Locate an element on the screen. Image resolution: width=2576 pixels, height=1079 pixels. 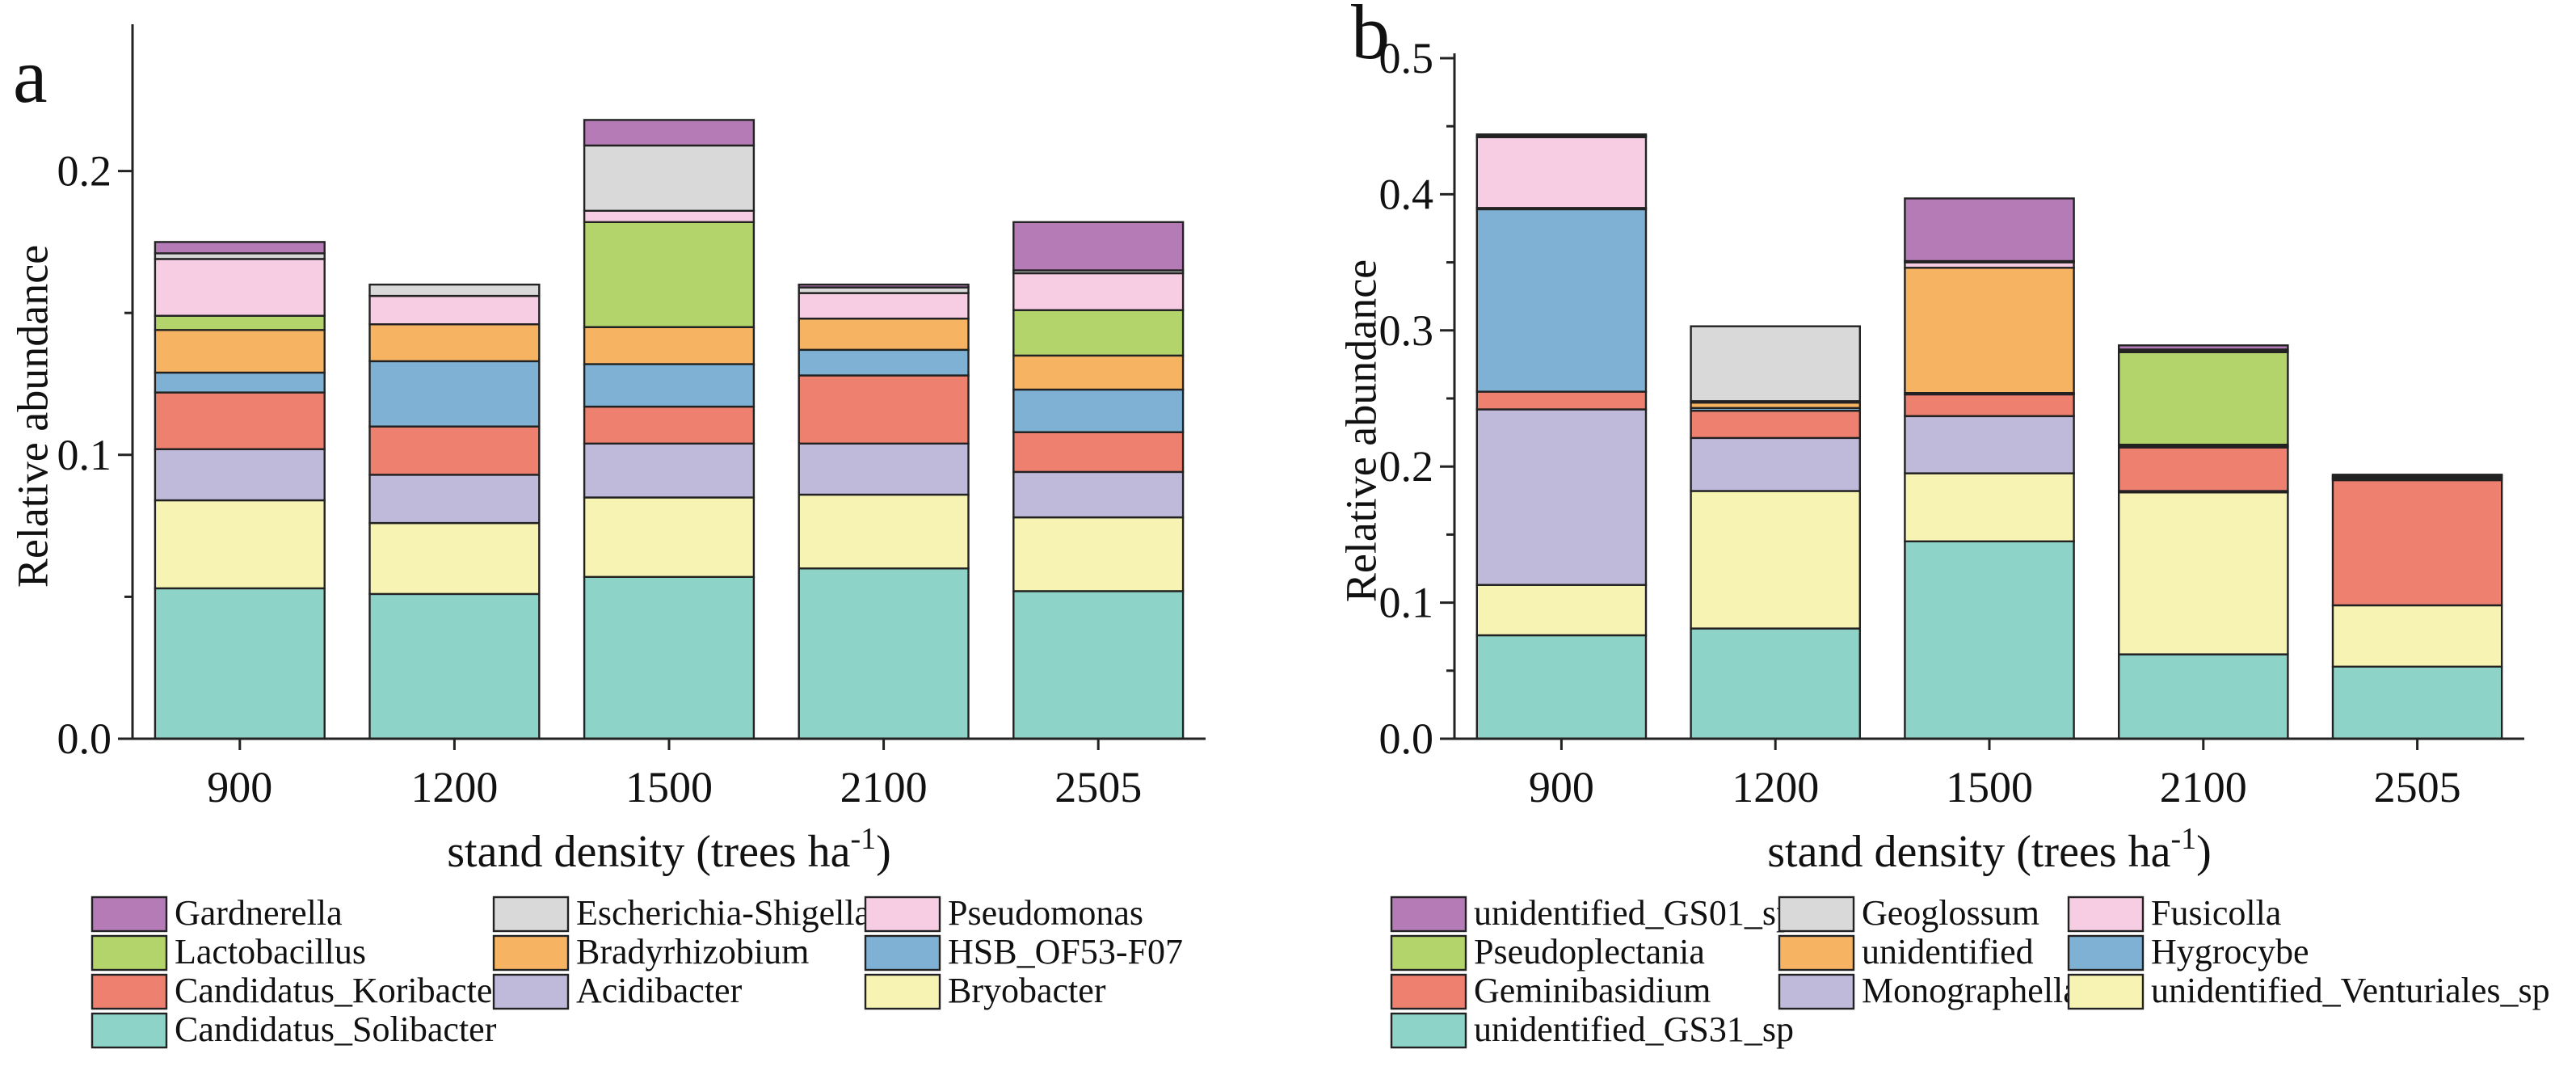
y-tick-label: 0.0 is located at coordinates (84, 738).